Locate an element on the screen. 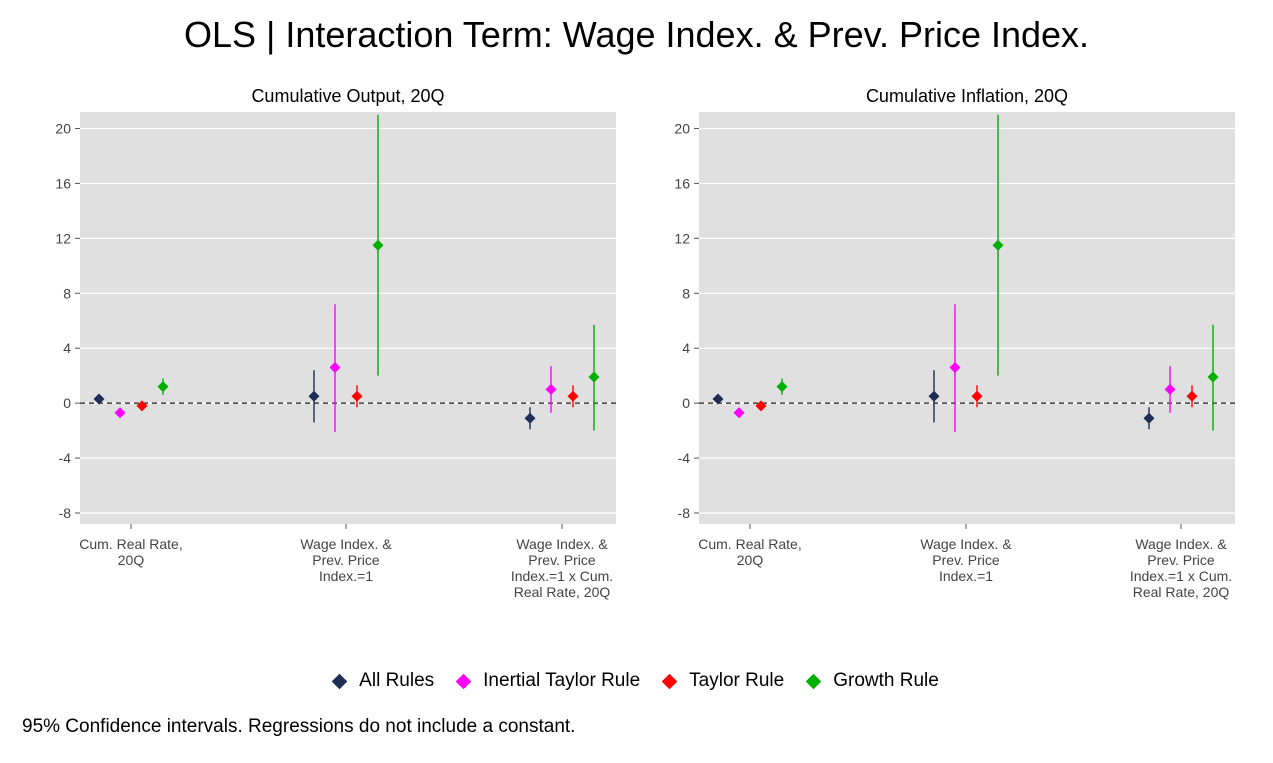 The image size is (1273, 763). legend-label: Growth Rule is located at coordinates (886, 680).